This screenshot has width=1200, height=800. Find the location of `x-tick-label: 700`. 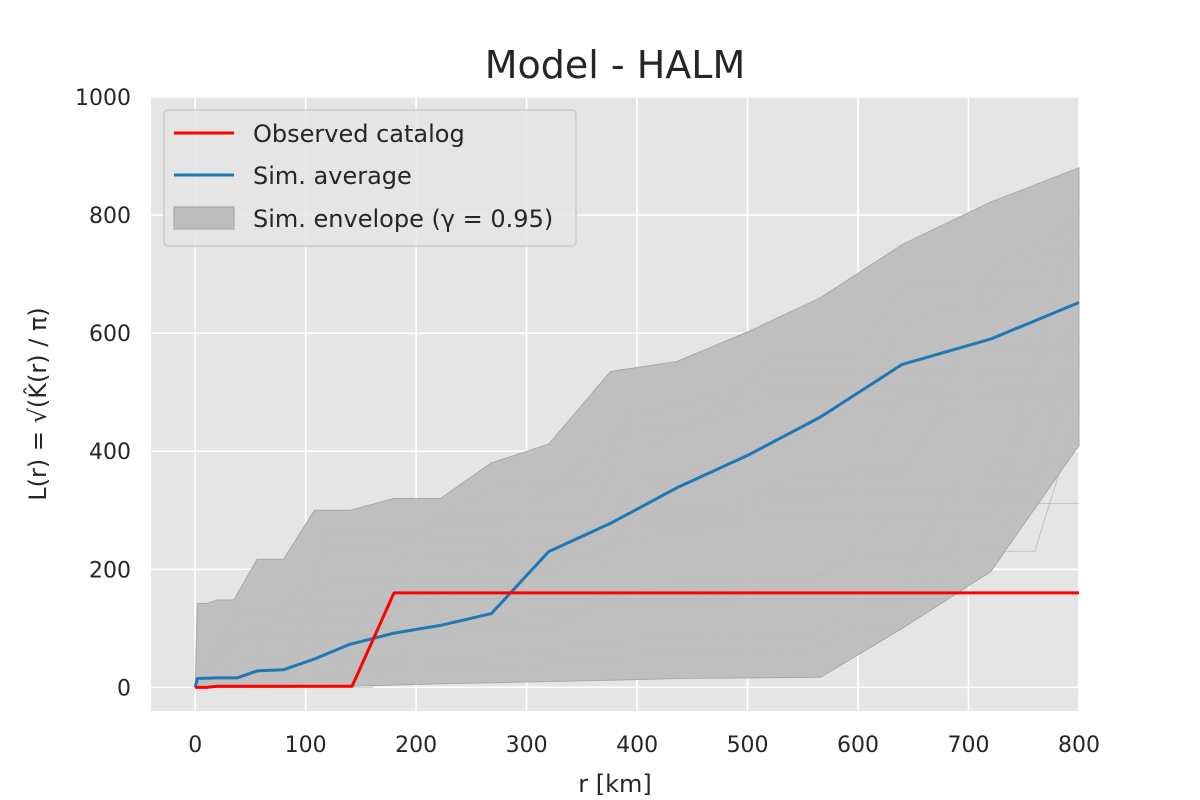

x-tick-label: 700 is located at coordinates (969, 745).